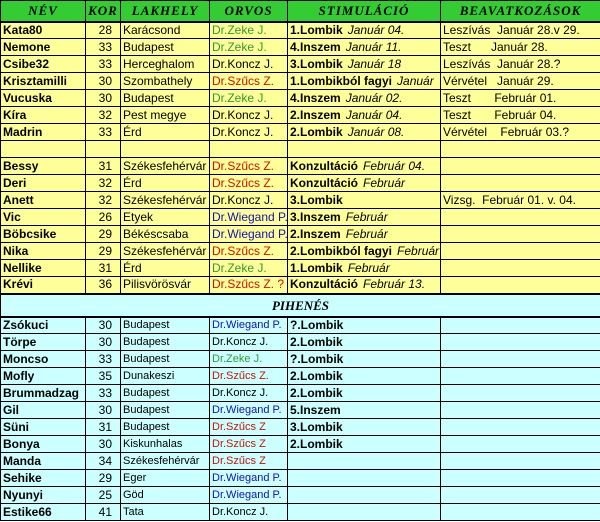 The image size is (600, 522). Describe the element at coordinates (43, 98) in the screenshot. I see `name-cell: Vucuska` at that location.